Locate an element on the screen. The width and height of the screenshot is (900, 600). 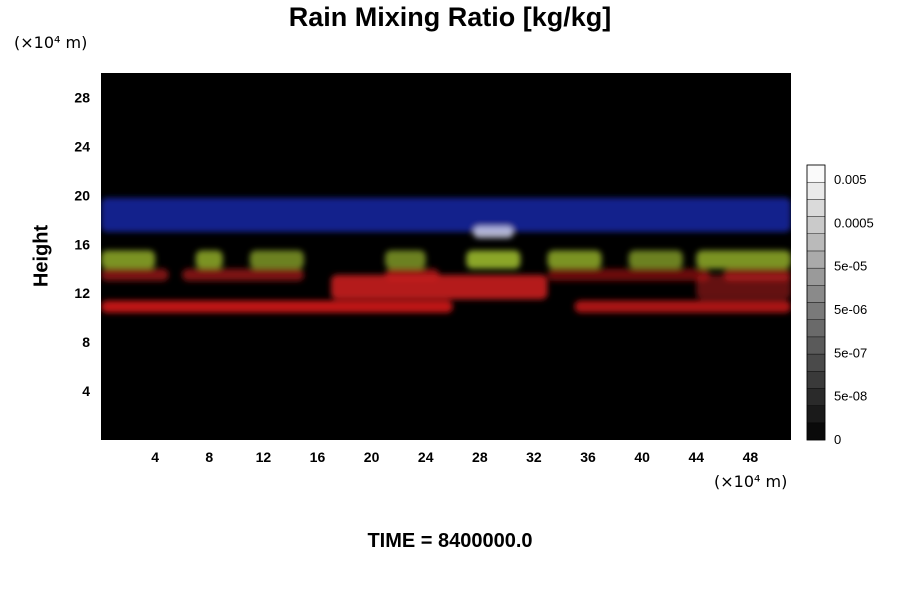
colorbar is located at coordinates (816, 302).